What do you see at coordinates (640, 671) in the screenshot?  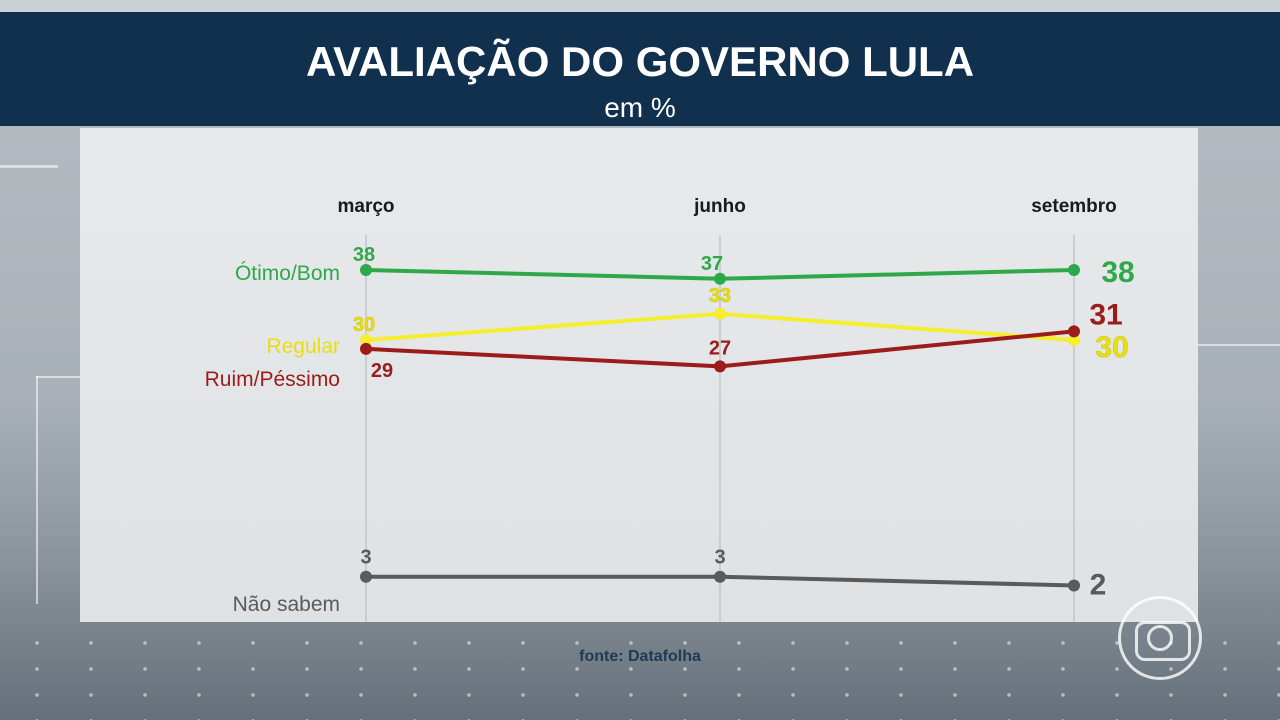 I see `studio-floor` at bounding box center [640, 671].